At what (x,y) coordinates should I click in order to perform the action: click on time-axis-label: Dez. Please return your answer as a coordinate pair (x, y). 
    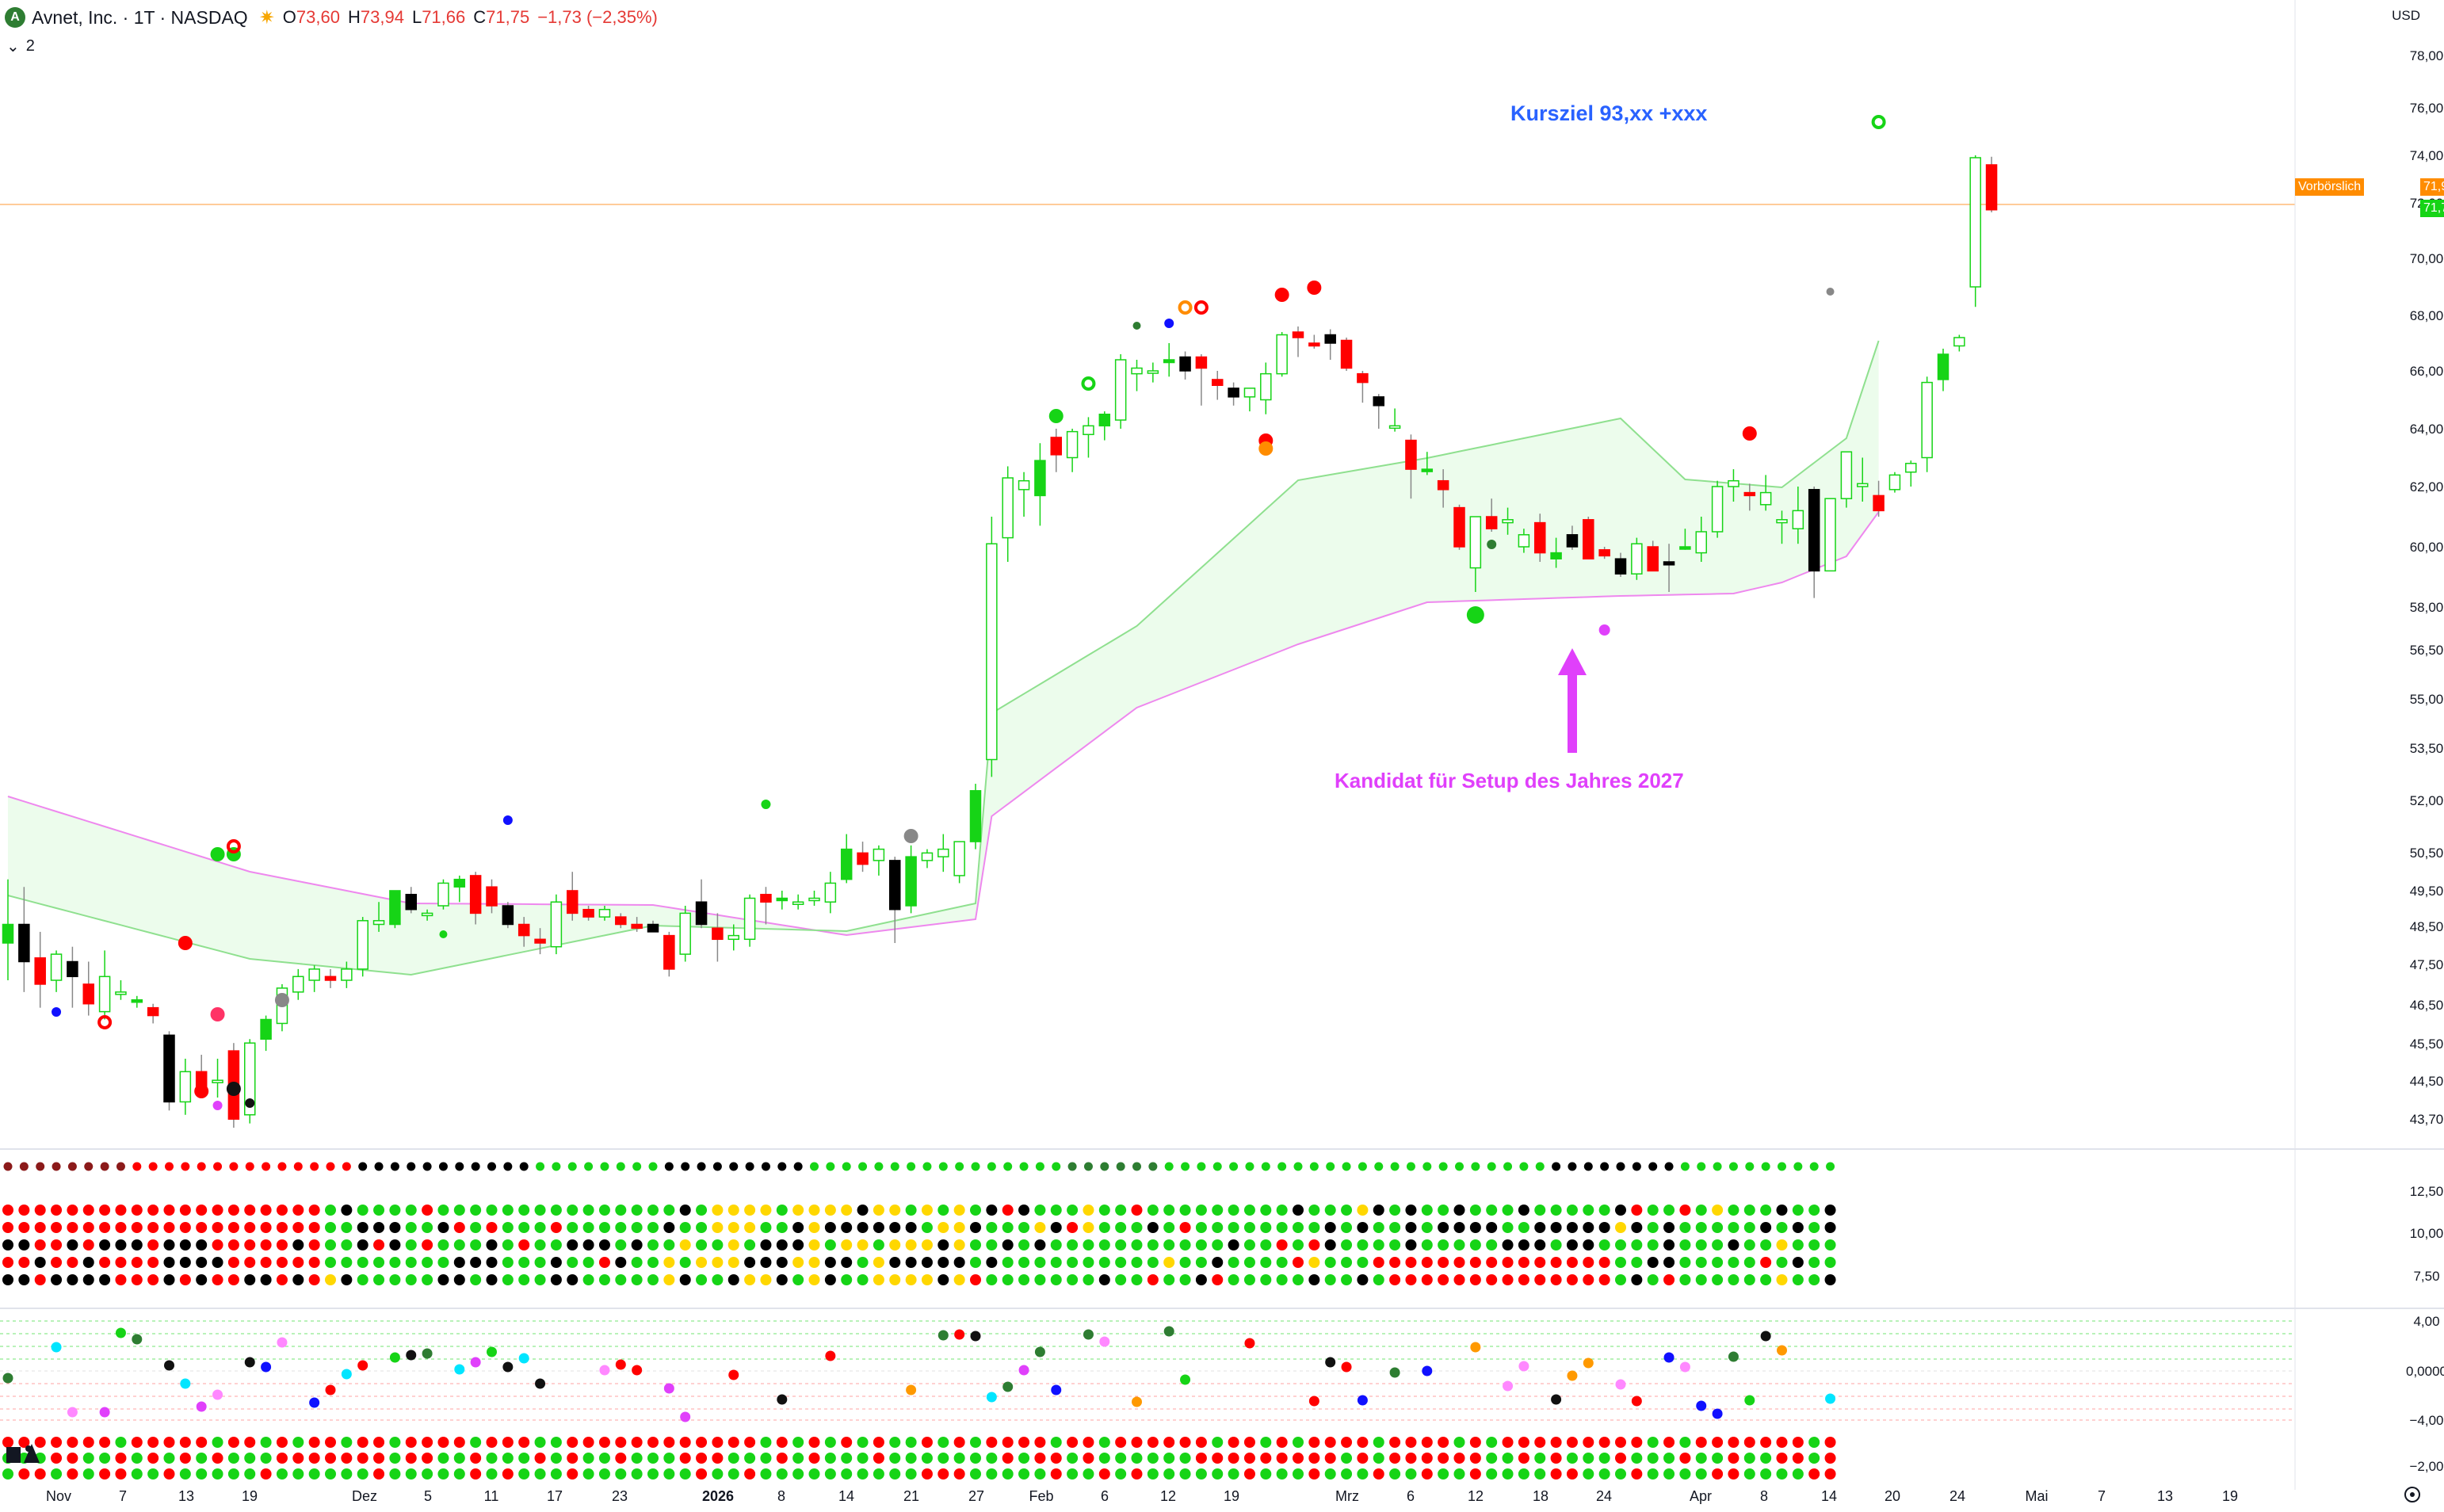
    Looking at the image, I should click on (364, 1496).